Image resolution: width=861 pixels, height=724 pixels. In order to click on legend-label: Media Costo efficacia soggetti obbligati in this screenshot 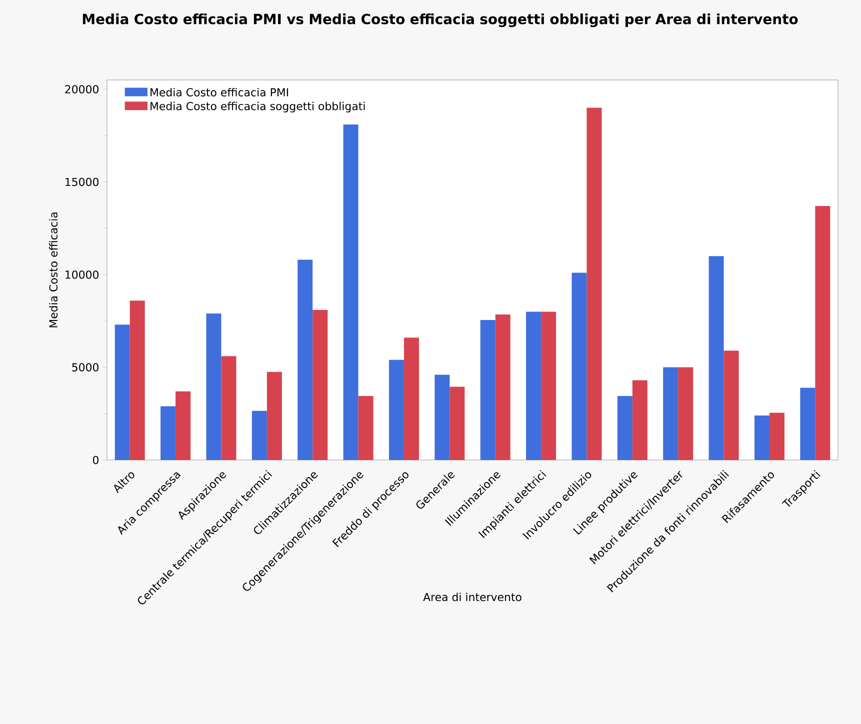, I will do `click(257, 107)`.